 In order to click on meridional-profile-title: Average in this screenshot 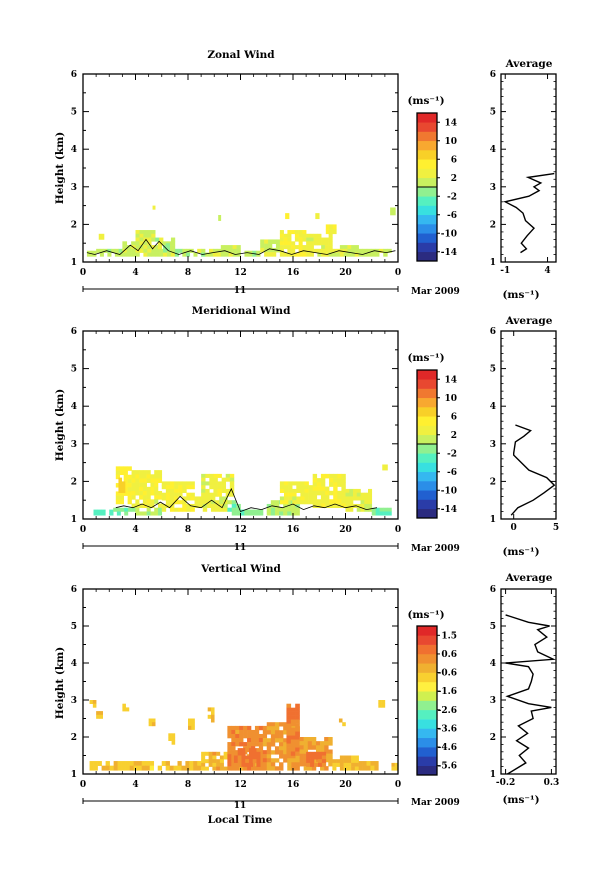, I will do `click(529, 321)`.